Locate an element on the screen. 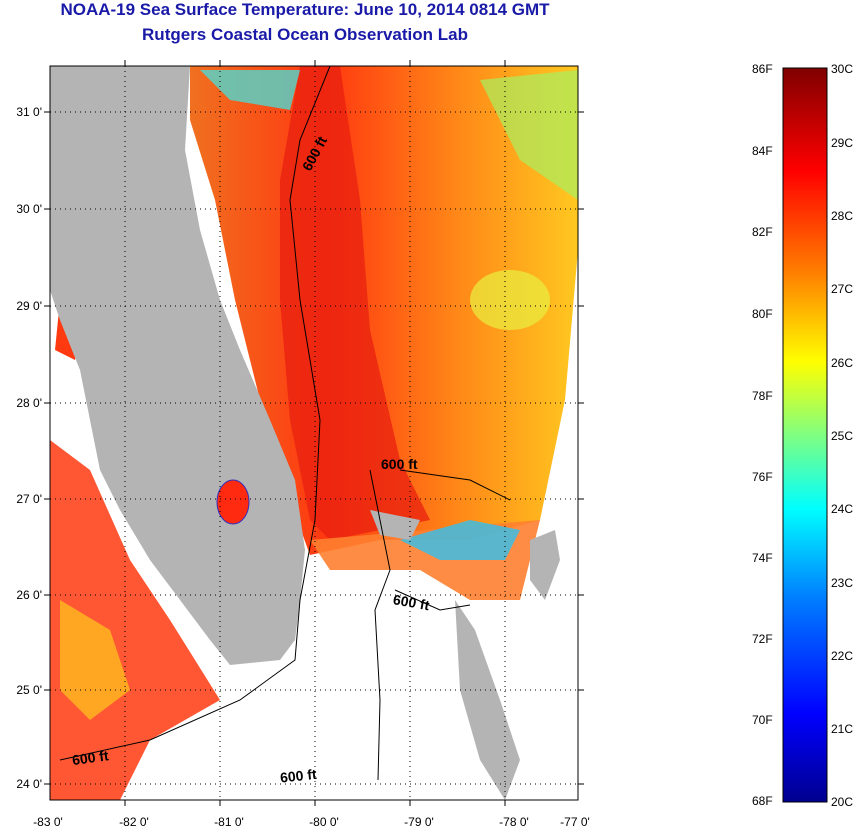 This screenshot has height=832, width=864. colorbar-c-label: 20C is located at coordinates (842, 802).